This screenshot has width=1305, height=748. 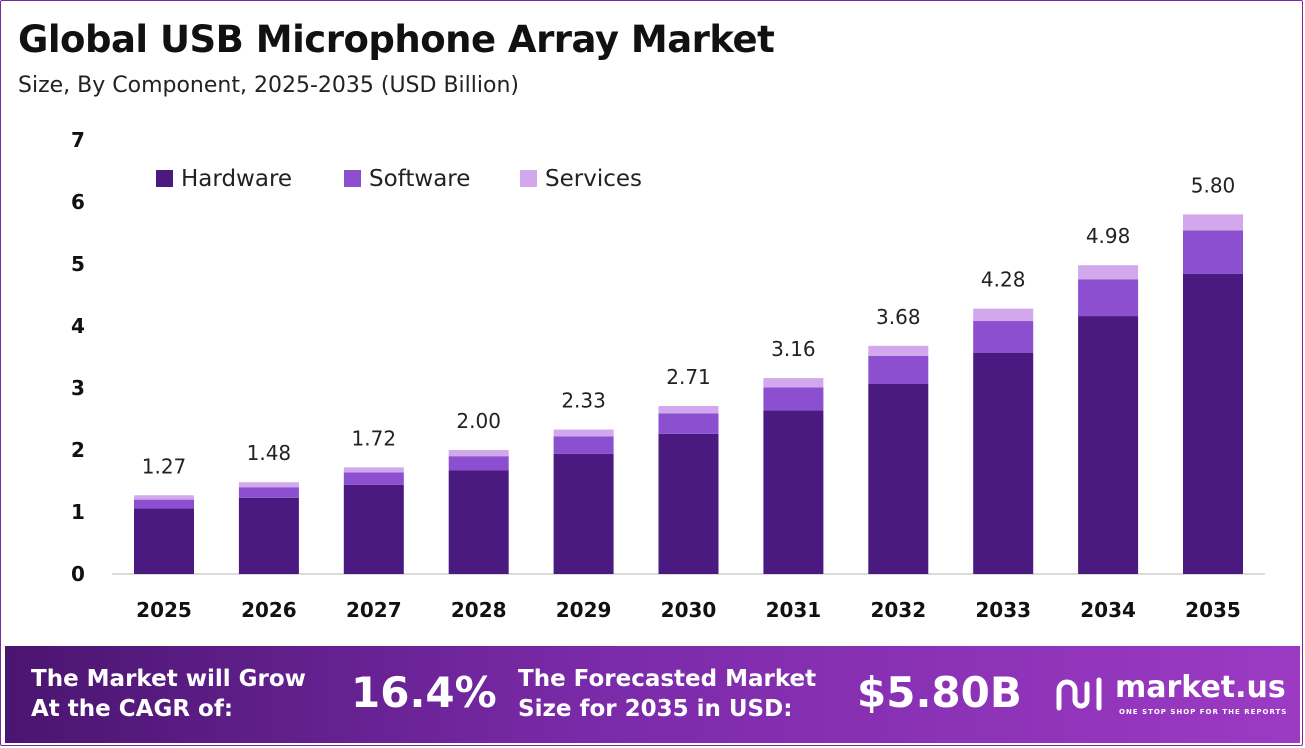 What do you see at coordinates (78, 202) in the screenshot?
I see `y-tick-label: 6` at bounding box center [78, 202].